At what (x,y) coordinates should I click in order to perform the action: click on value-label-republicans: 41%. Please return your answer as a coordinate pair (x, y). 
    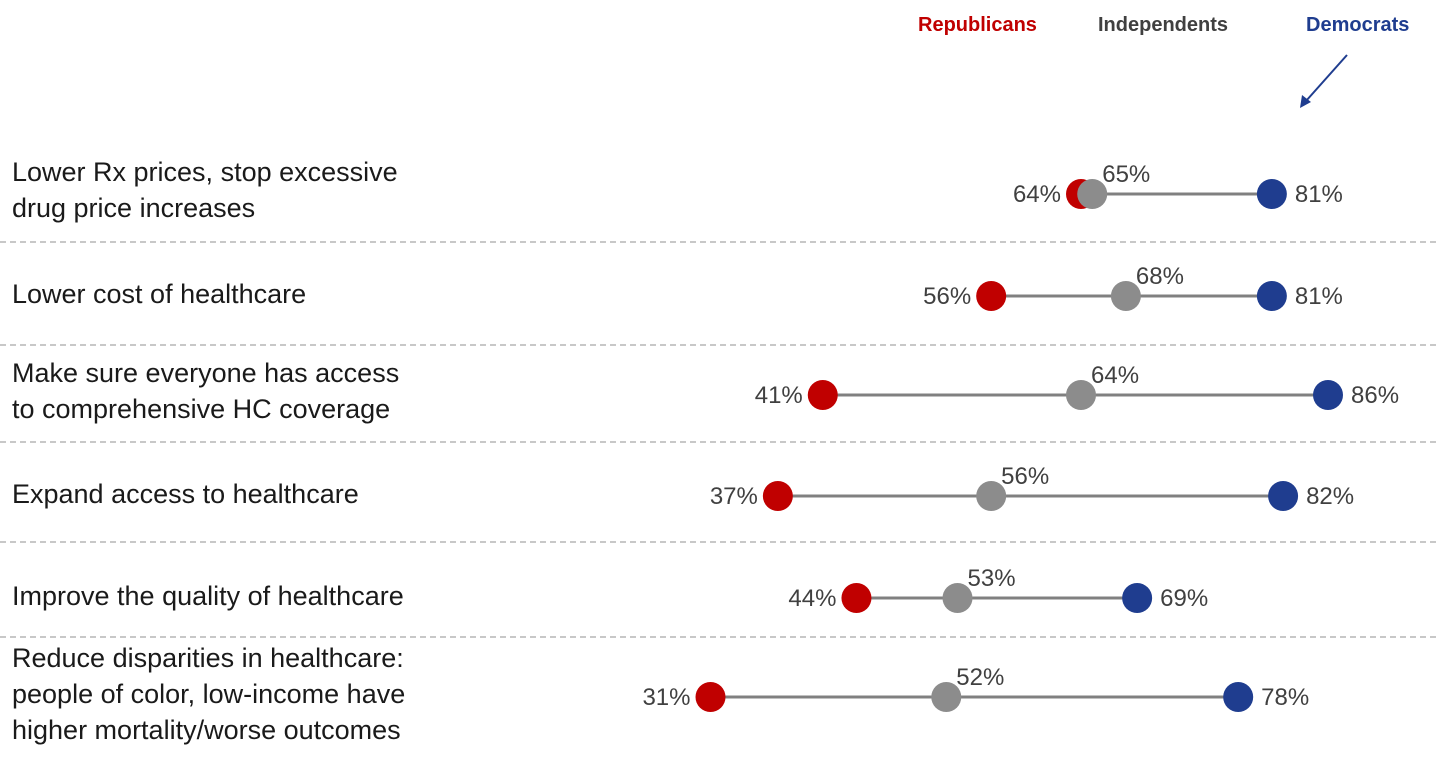
    Looking at the image, I should click on (779, 395).